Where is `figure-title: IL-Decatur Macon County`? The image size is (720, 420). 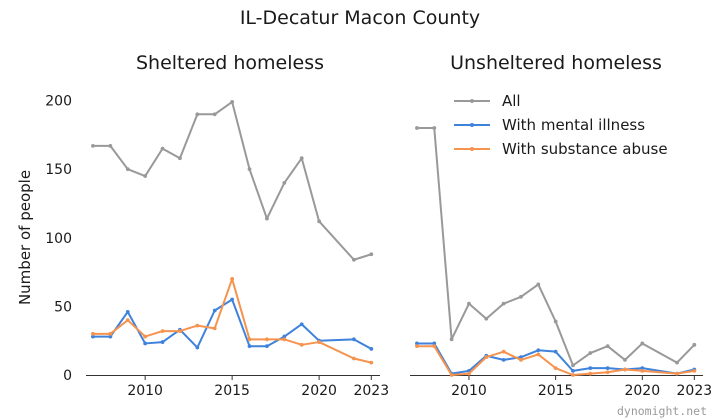 figure-title: IL-Decatur Macon County is located at coordinates (360, 18).